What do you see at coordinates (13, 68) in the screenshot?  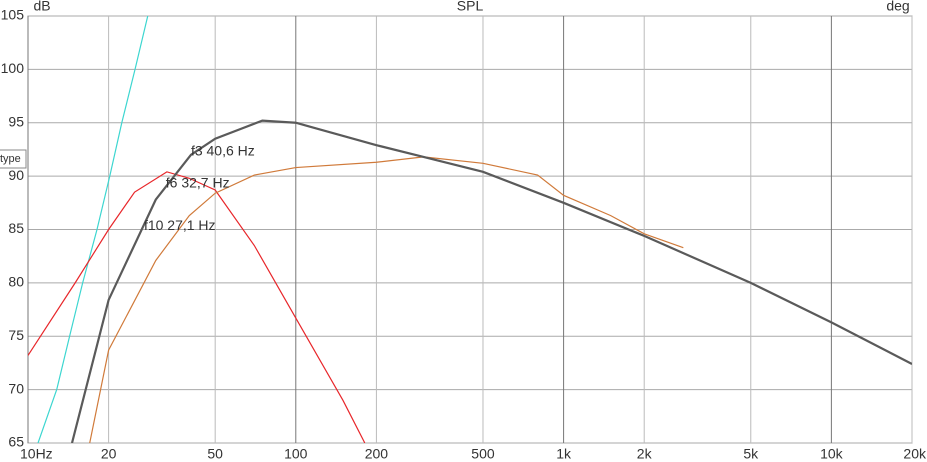 I see `y-tick-label: 100` at bounding box center [13, 68].